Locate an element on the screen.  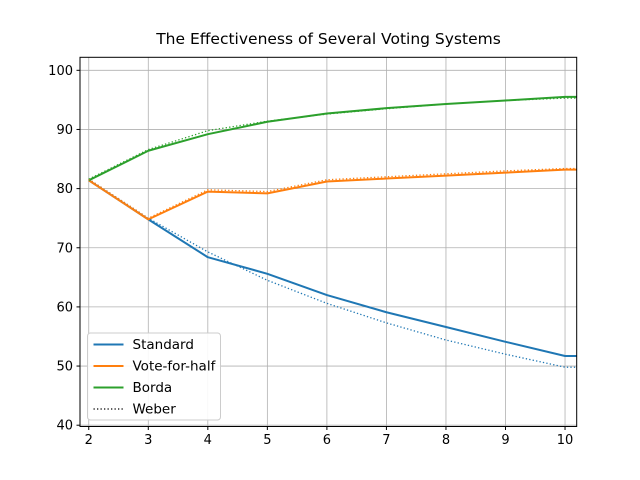
y-tick-label: 50 is located at coordinates (64, 367).